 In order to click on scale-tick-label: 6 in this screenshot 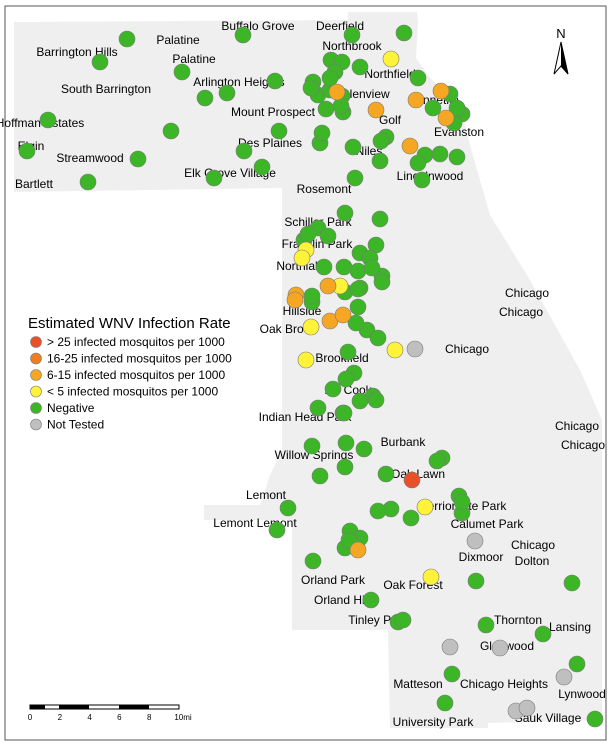, I will do `click(119, 717)`.